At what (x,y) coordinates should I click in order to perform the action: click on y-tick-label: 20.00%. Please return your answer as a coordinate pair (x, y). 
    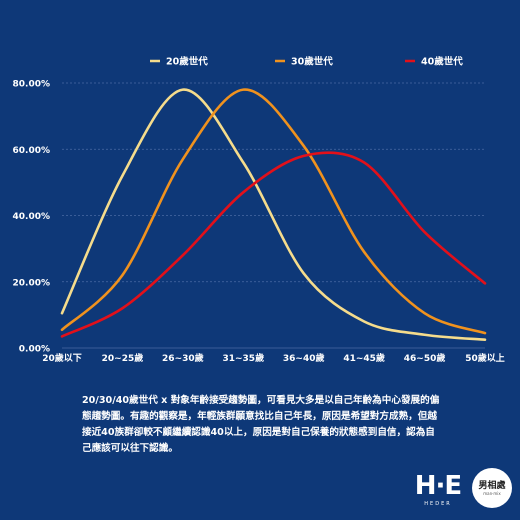
    Looking at the image, I should click on (32, 283).